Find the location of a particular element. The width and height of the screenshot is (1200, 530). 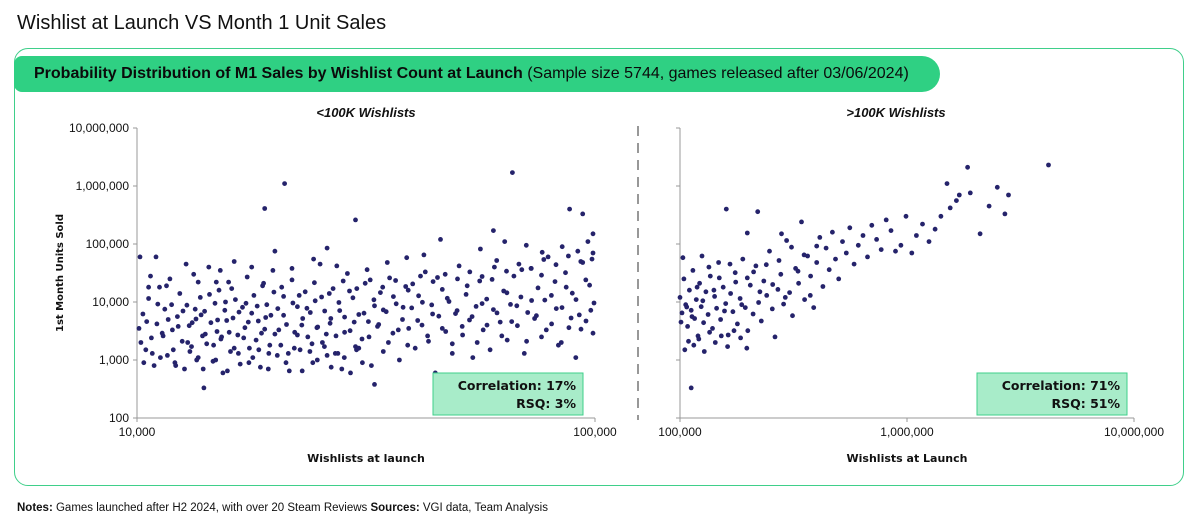

footer-notes-label: Notes: is located at coordinates (35, 508).